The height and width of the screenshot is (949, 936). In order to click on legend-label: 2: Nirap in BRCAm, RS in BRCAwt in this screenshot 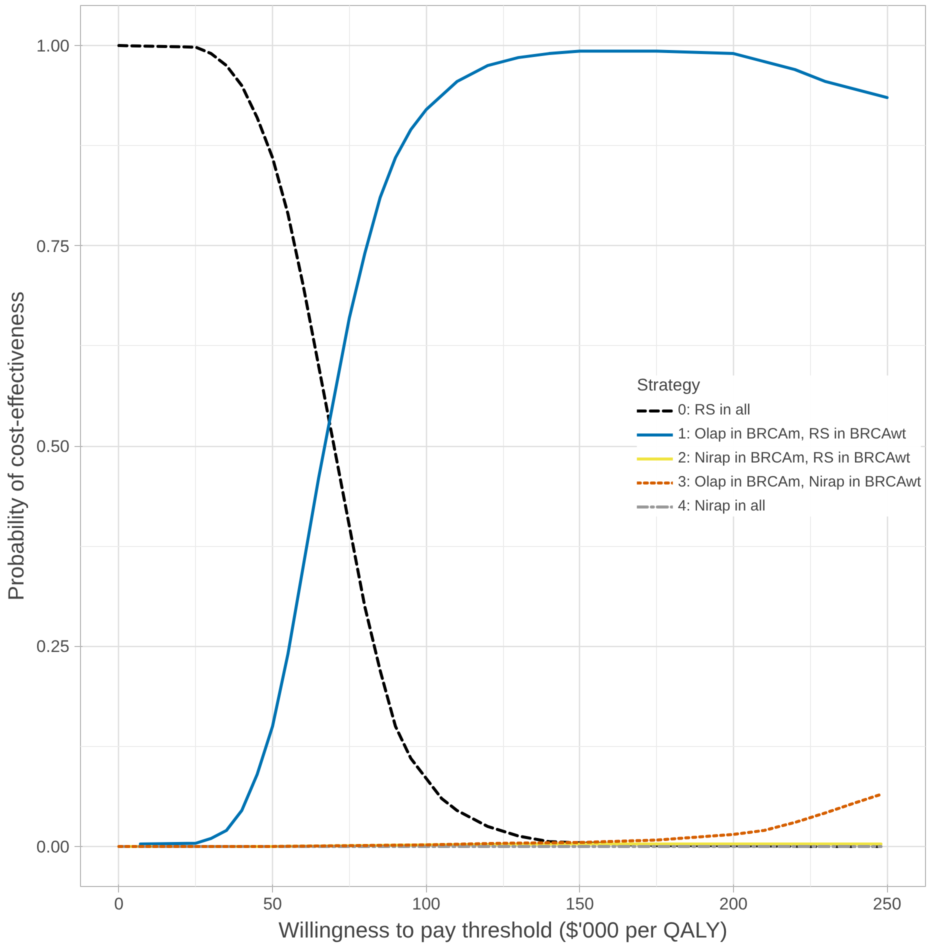, I will do `click(794, 458)`.